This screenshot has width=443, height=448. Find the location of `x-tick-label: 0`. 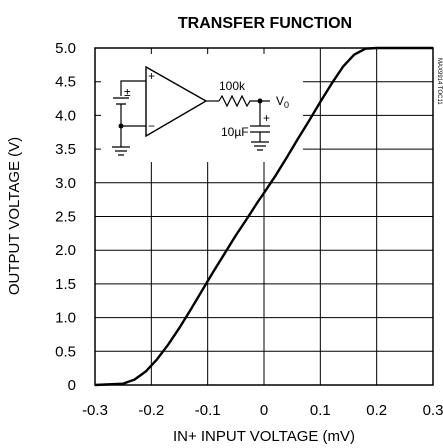

x-tick-label: 0 is located at coordinates (264, 410).